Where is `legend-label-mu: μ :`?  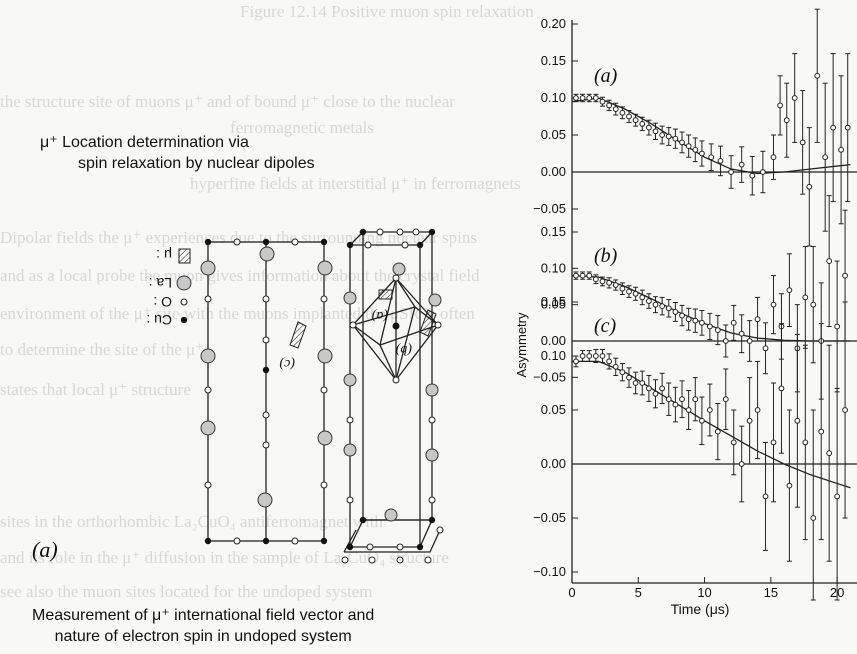 legend-label-mu: μ : is located at coordinates (164, 255).